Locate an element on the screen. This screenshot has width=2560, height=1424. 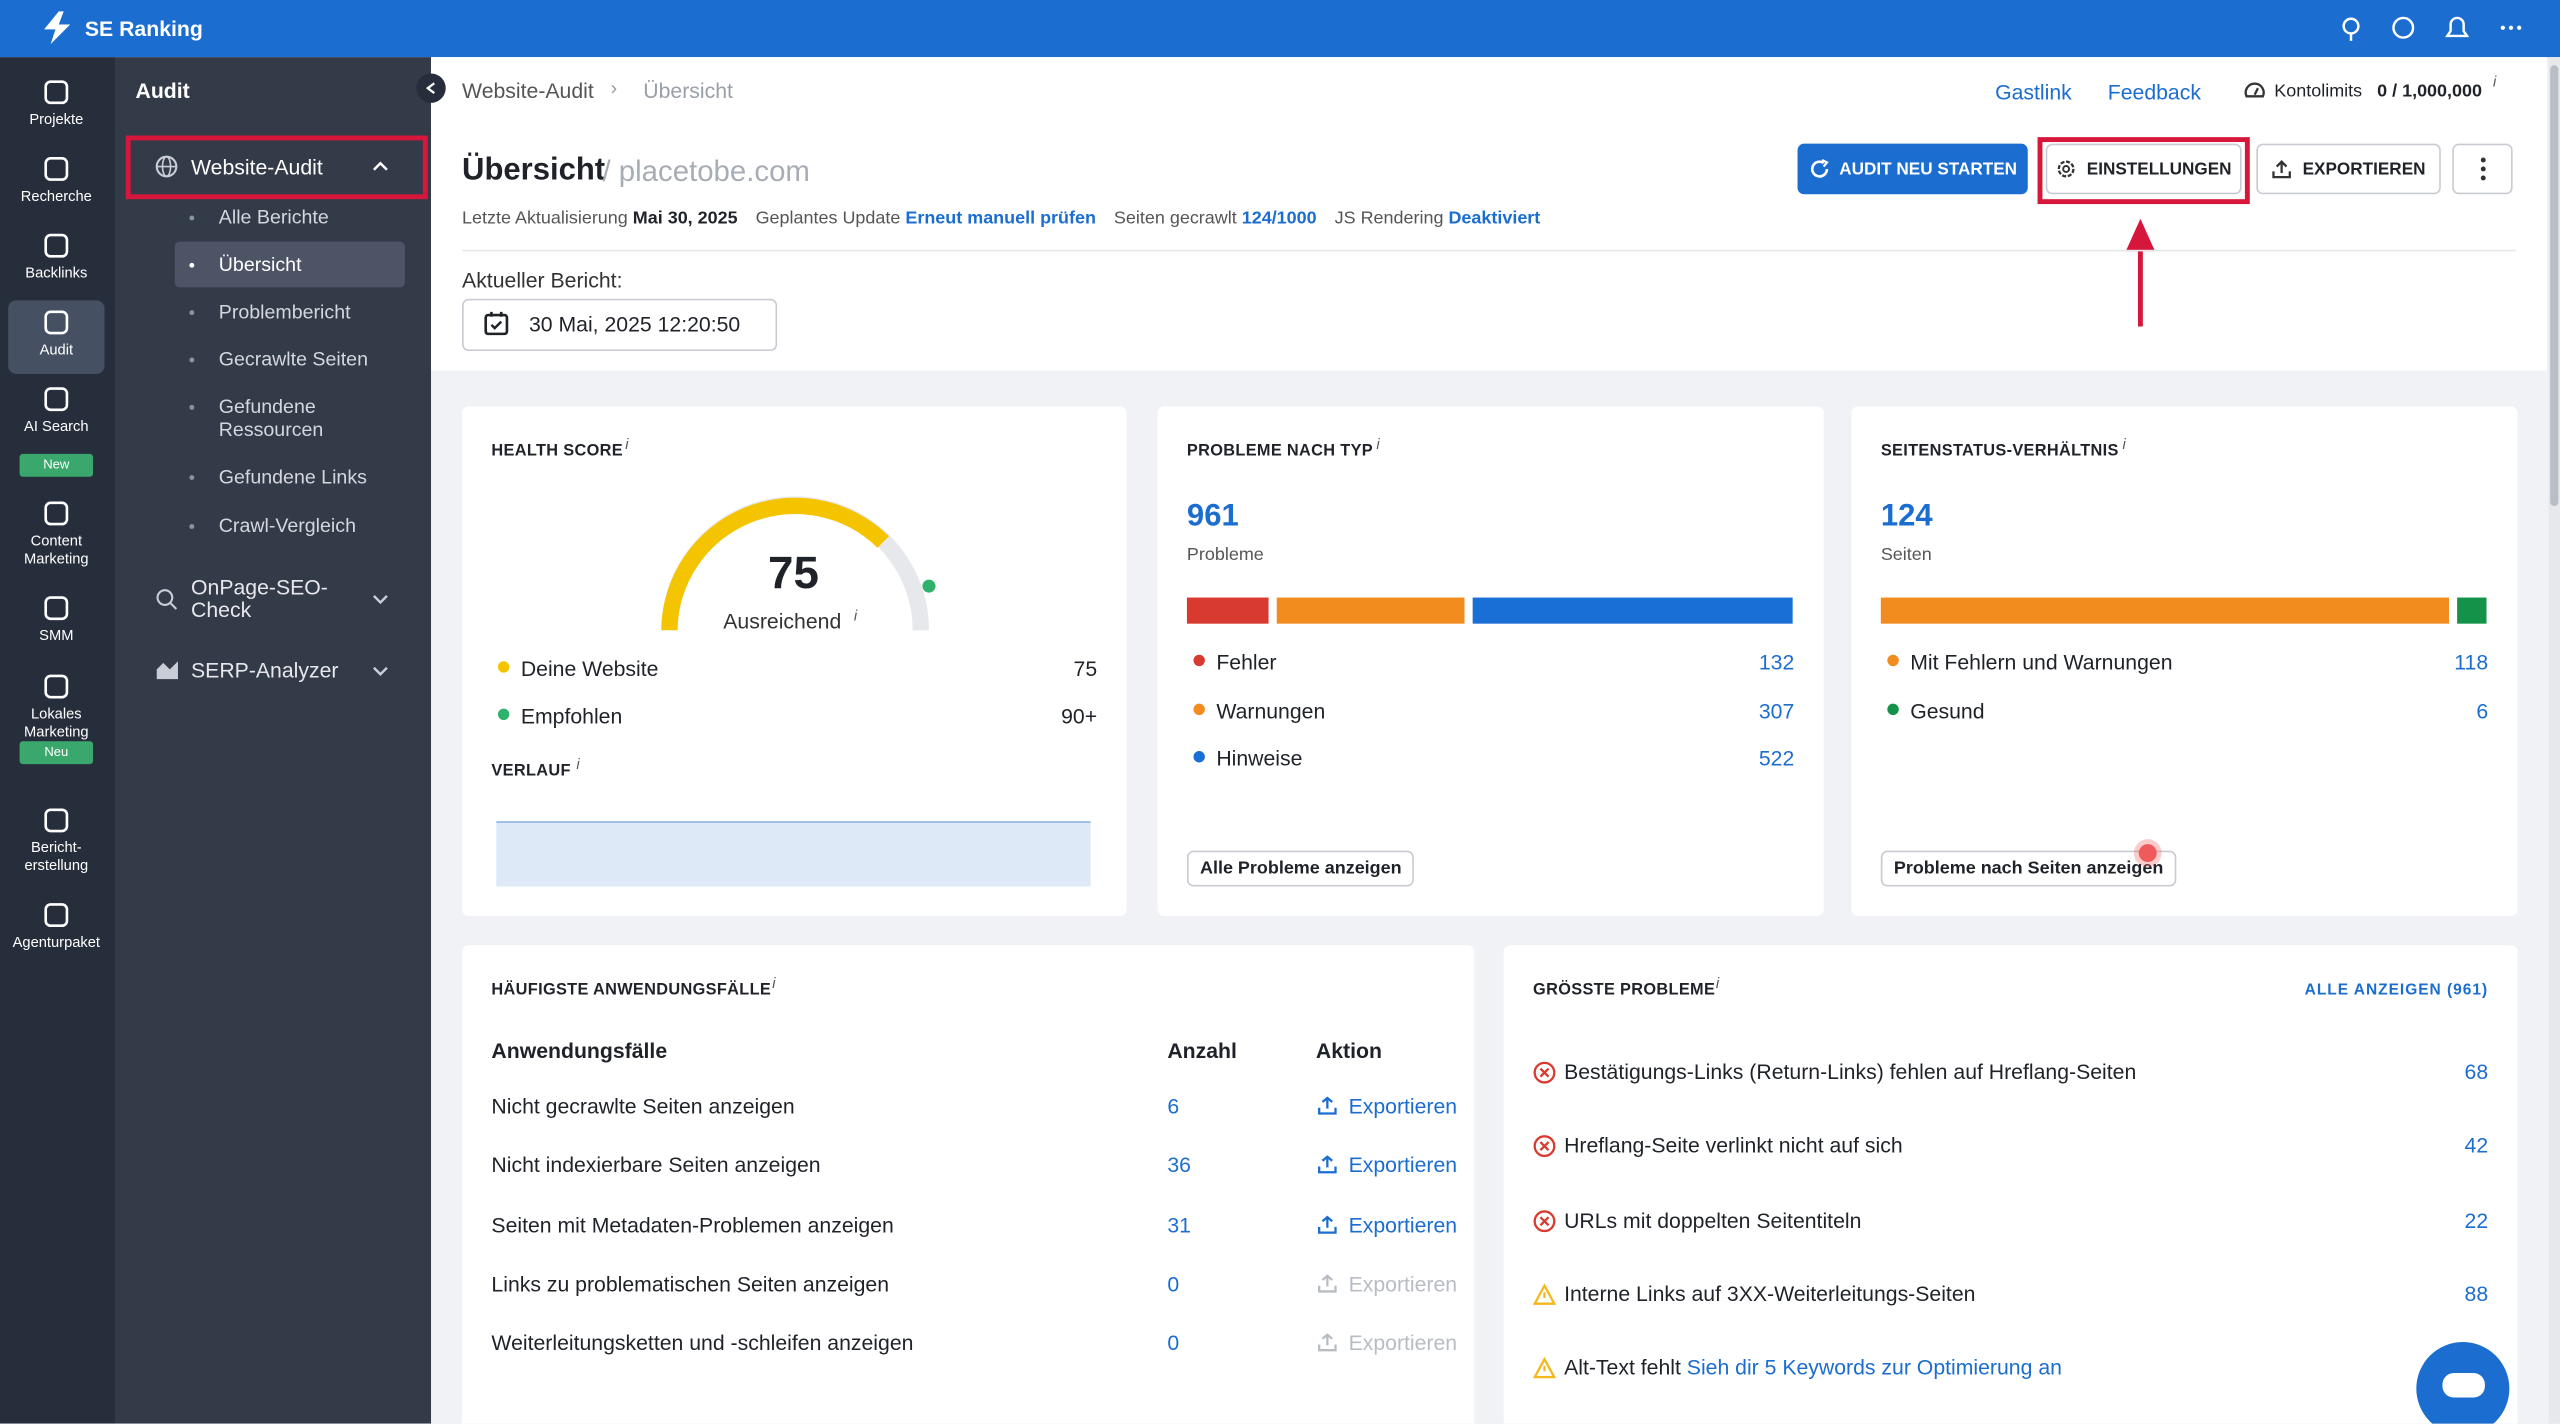
card-title: HÄUFIGSTE ANWENDUNGSFÄLLE is located at coordinates (631, 990).